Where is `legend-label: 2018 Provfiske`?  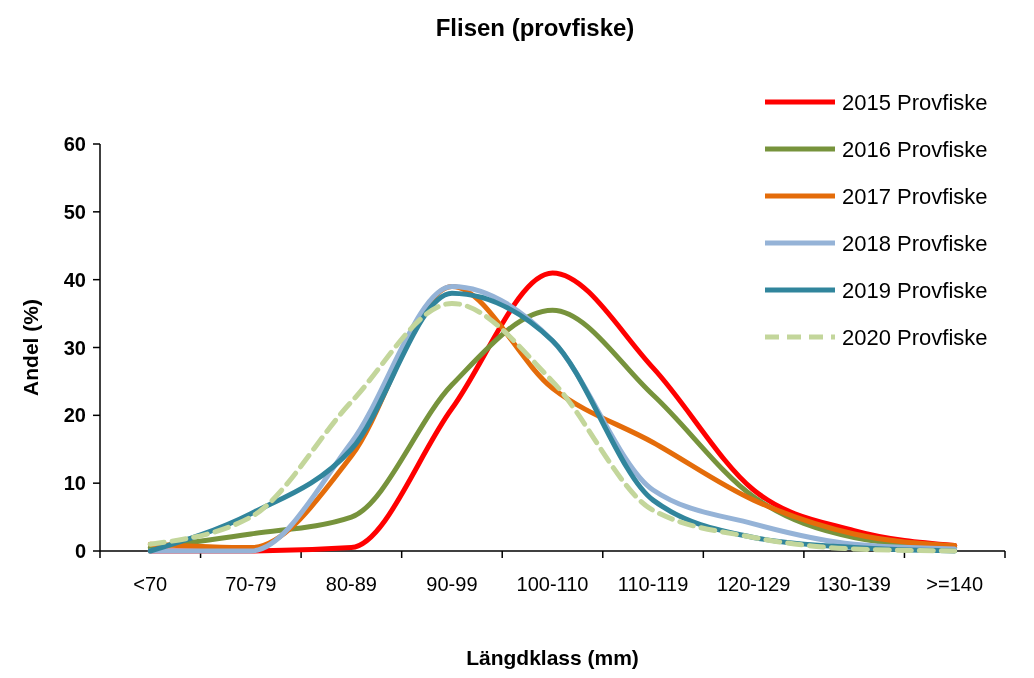
legend-label: 2018 Provfiske is located at coordinates (915, 243).